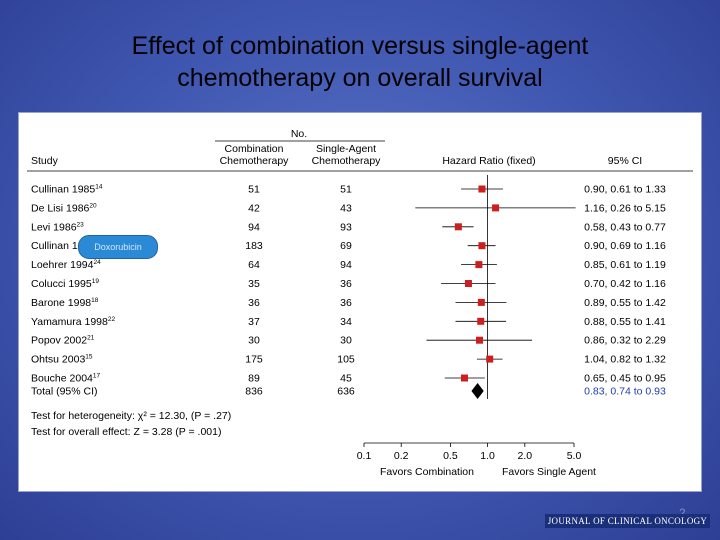 This screenshot has height=540, width=720. Describe the element at coordinates (346, 190) in the screenshot. I see `single-agent-count: 51` at that location.